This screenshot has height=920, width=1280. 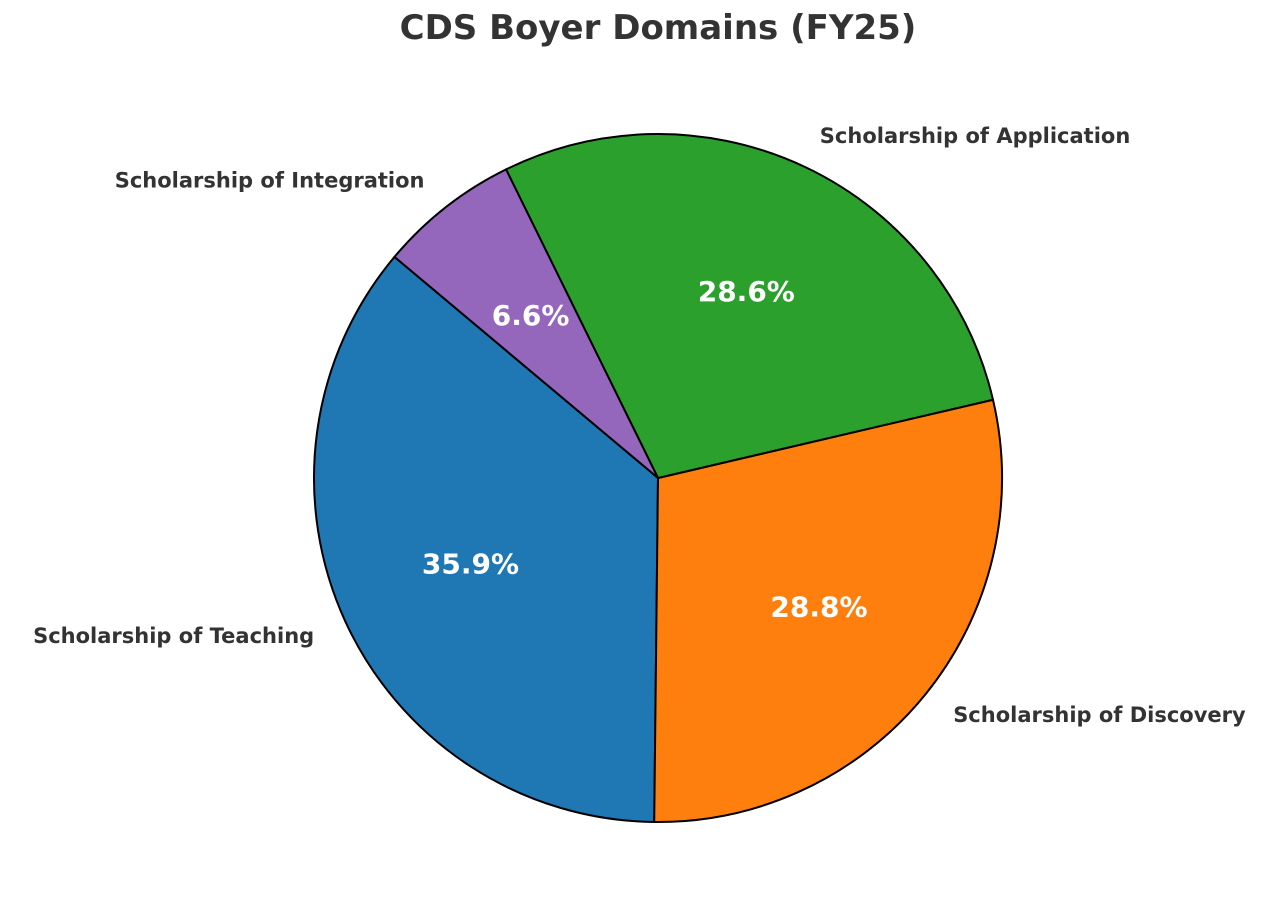 What do you see at coordinates (1099, 715) in the screenshot?
I see `pie-category-label: Scholarship of Discovery` at bounding box center [1099, 715].